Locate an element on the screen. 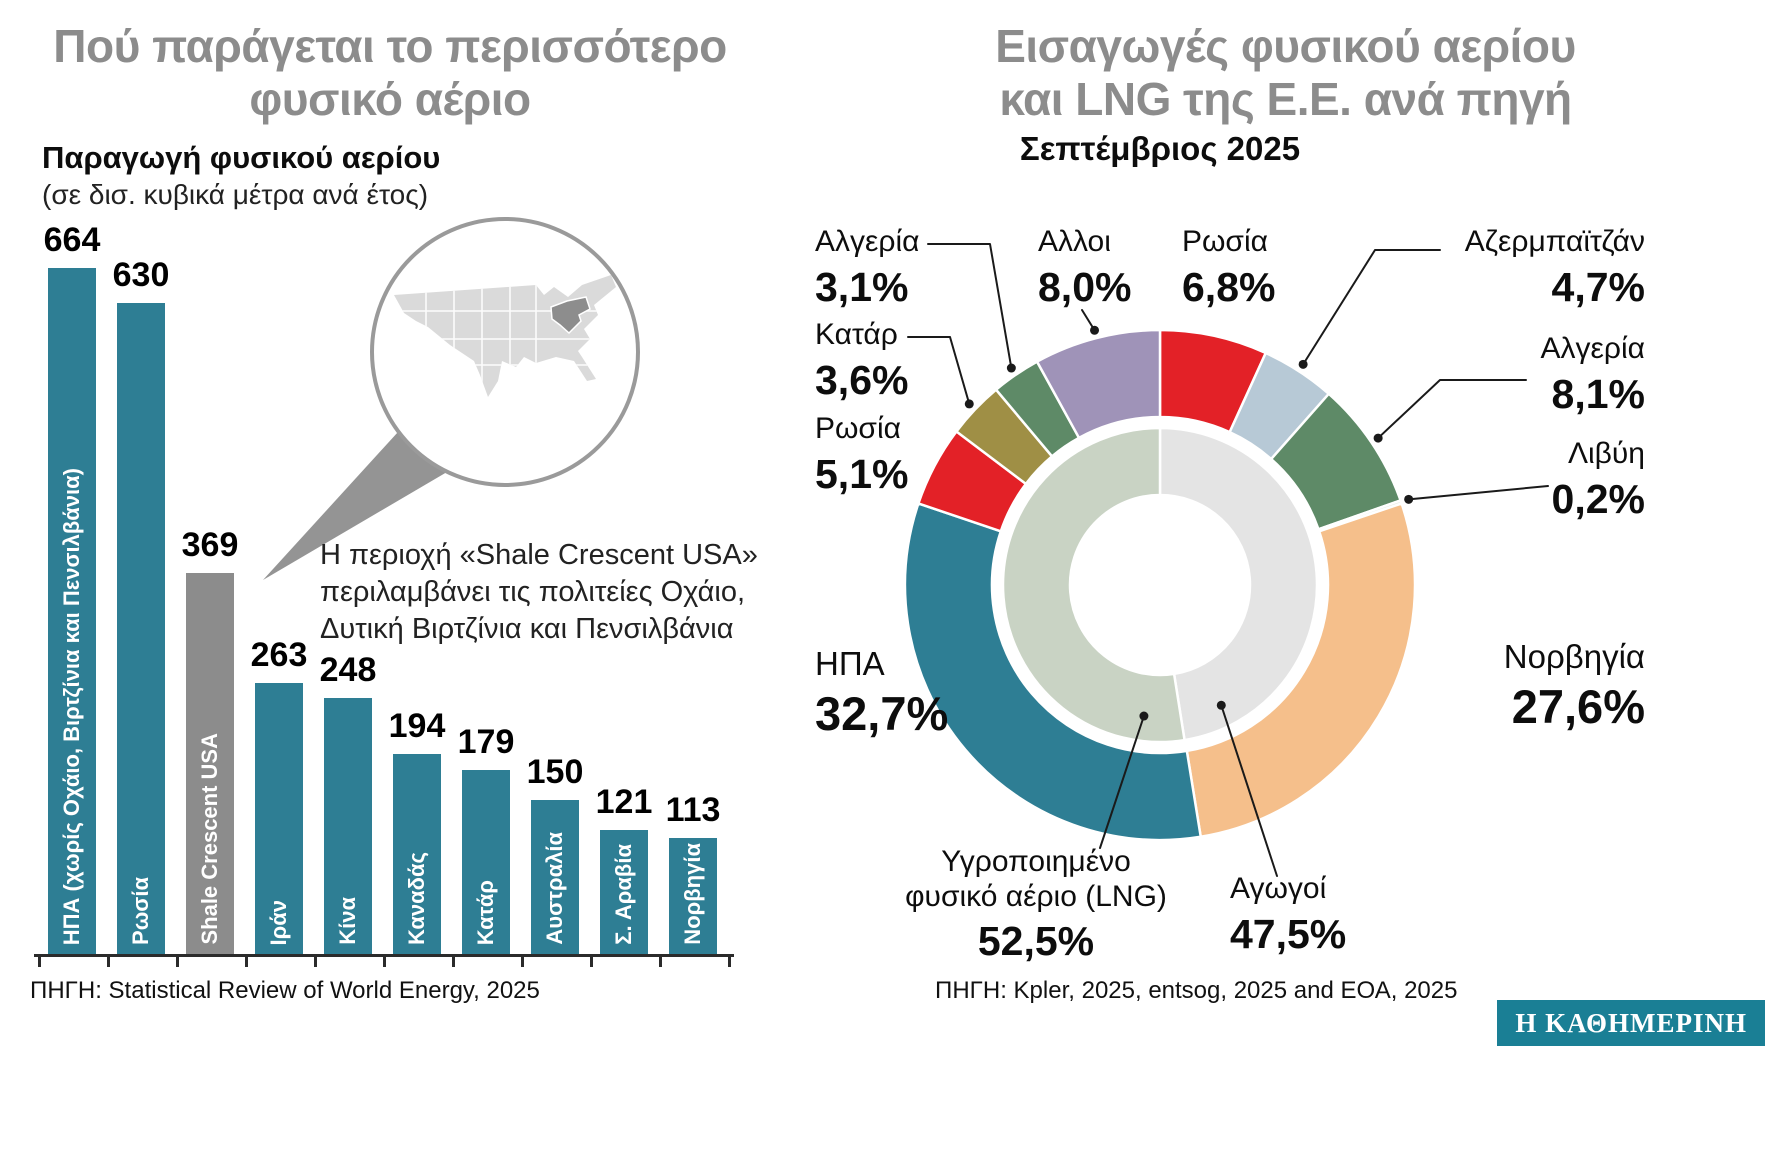 The height and width of the screenshot is (1166, 1771). donut-label-name: Αζερμπαϊτζάν is located at coordinates (1554, 241).